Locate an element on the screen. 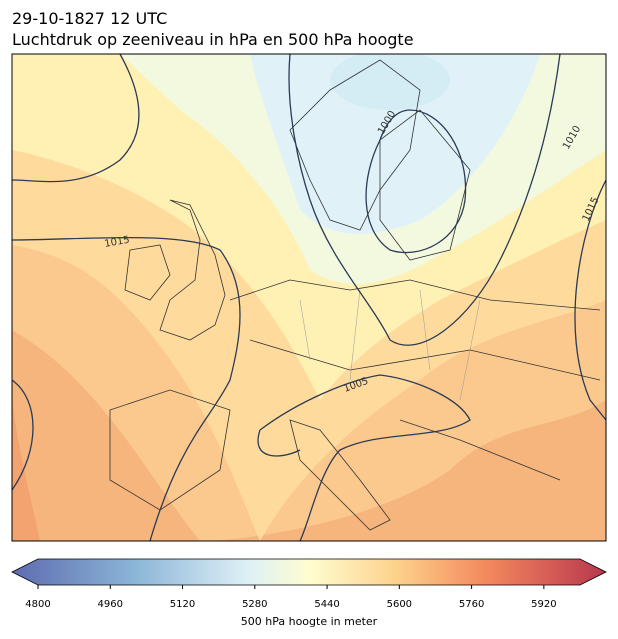 The height and width of the screenshot is (639, 618). colorbar is located at coordinates (309, 572).